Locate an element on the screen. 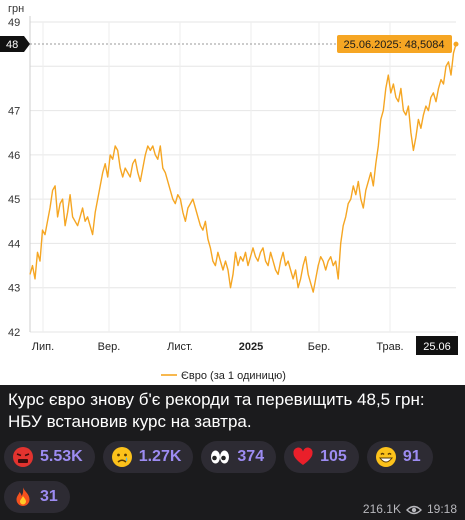 This screenshot has height=520, width=465. reaction-crying: 1.27K is located at coordinates (148, 457).